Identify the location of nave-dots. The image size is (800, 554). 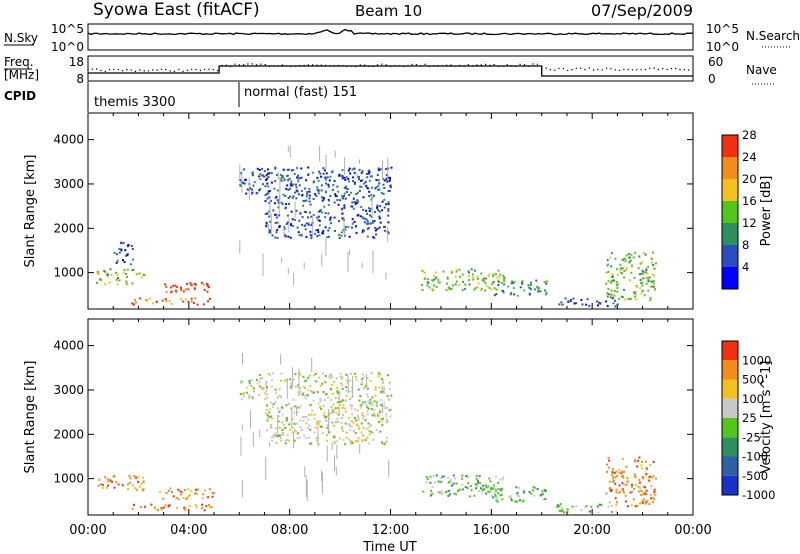
(388, 68).